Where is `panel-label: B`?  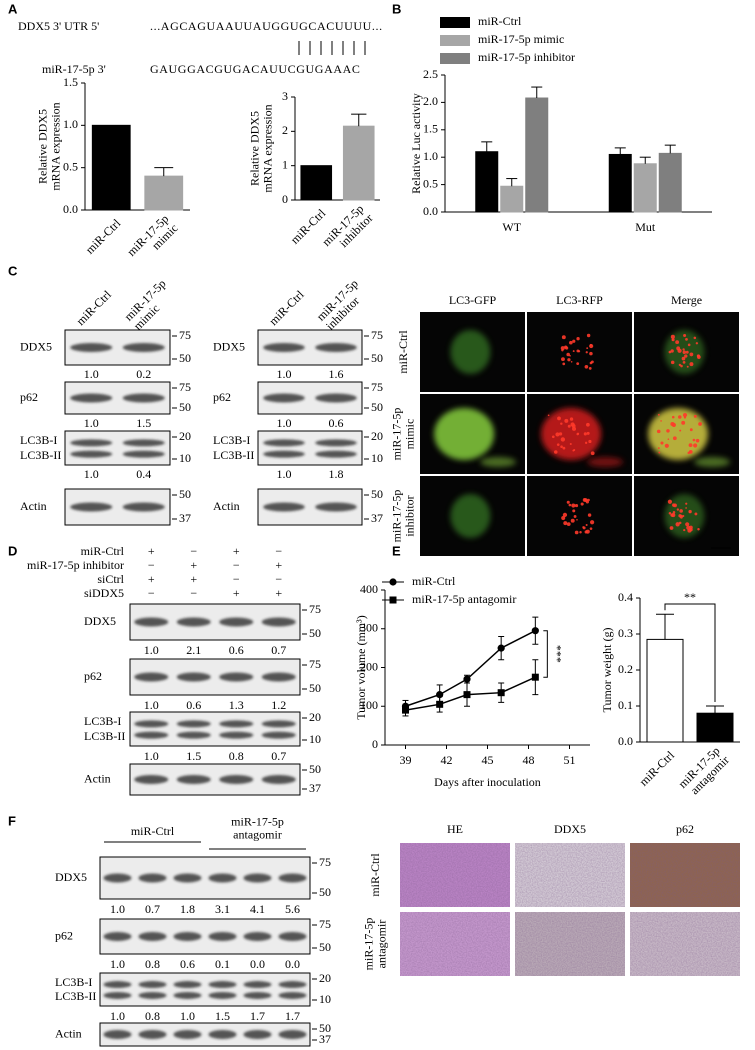
panel-label: B is located at coordinates (396, 8).